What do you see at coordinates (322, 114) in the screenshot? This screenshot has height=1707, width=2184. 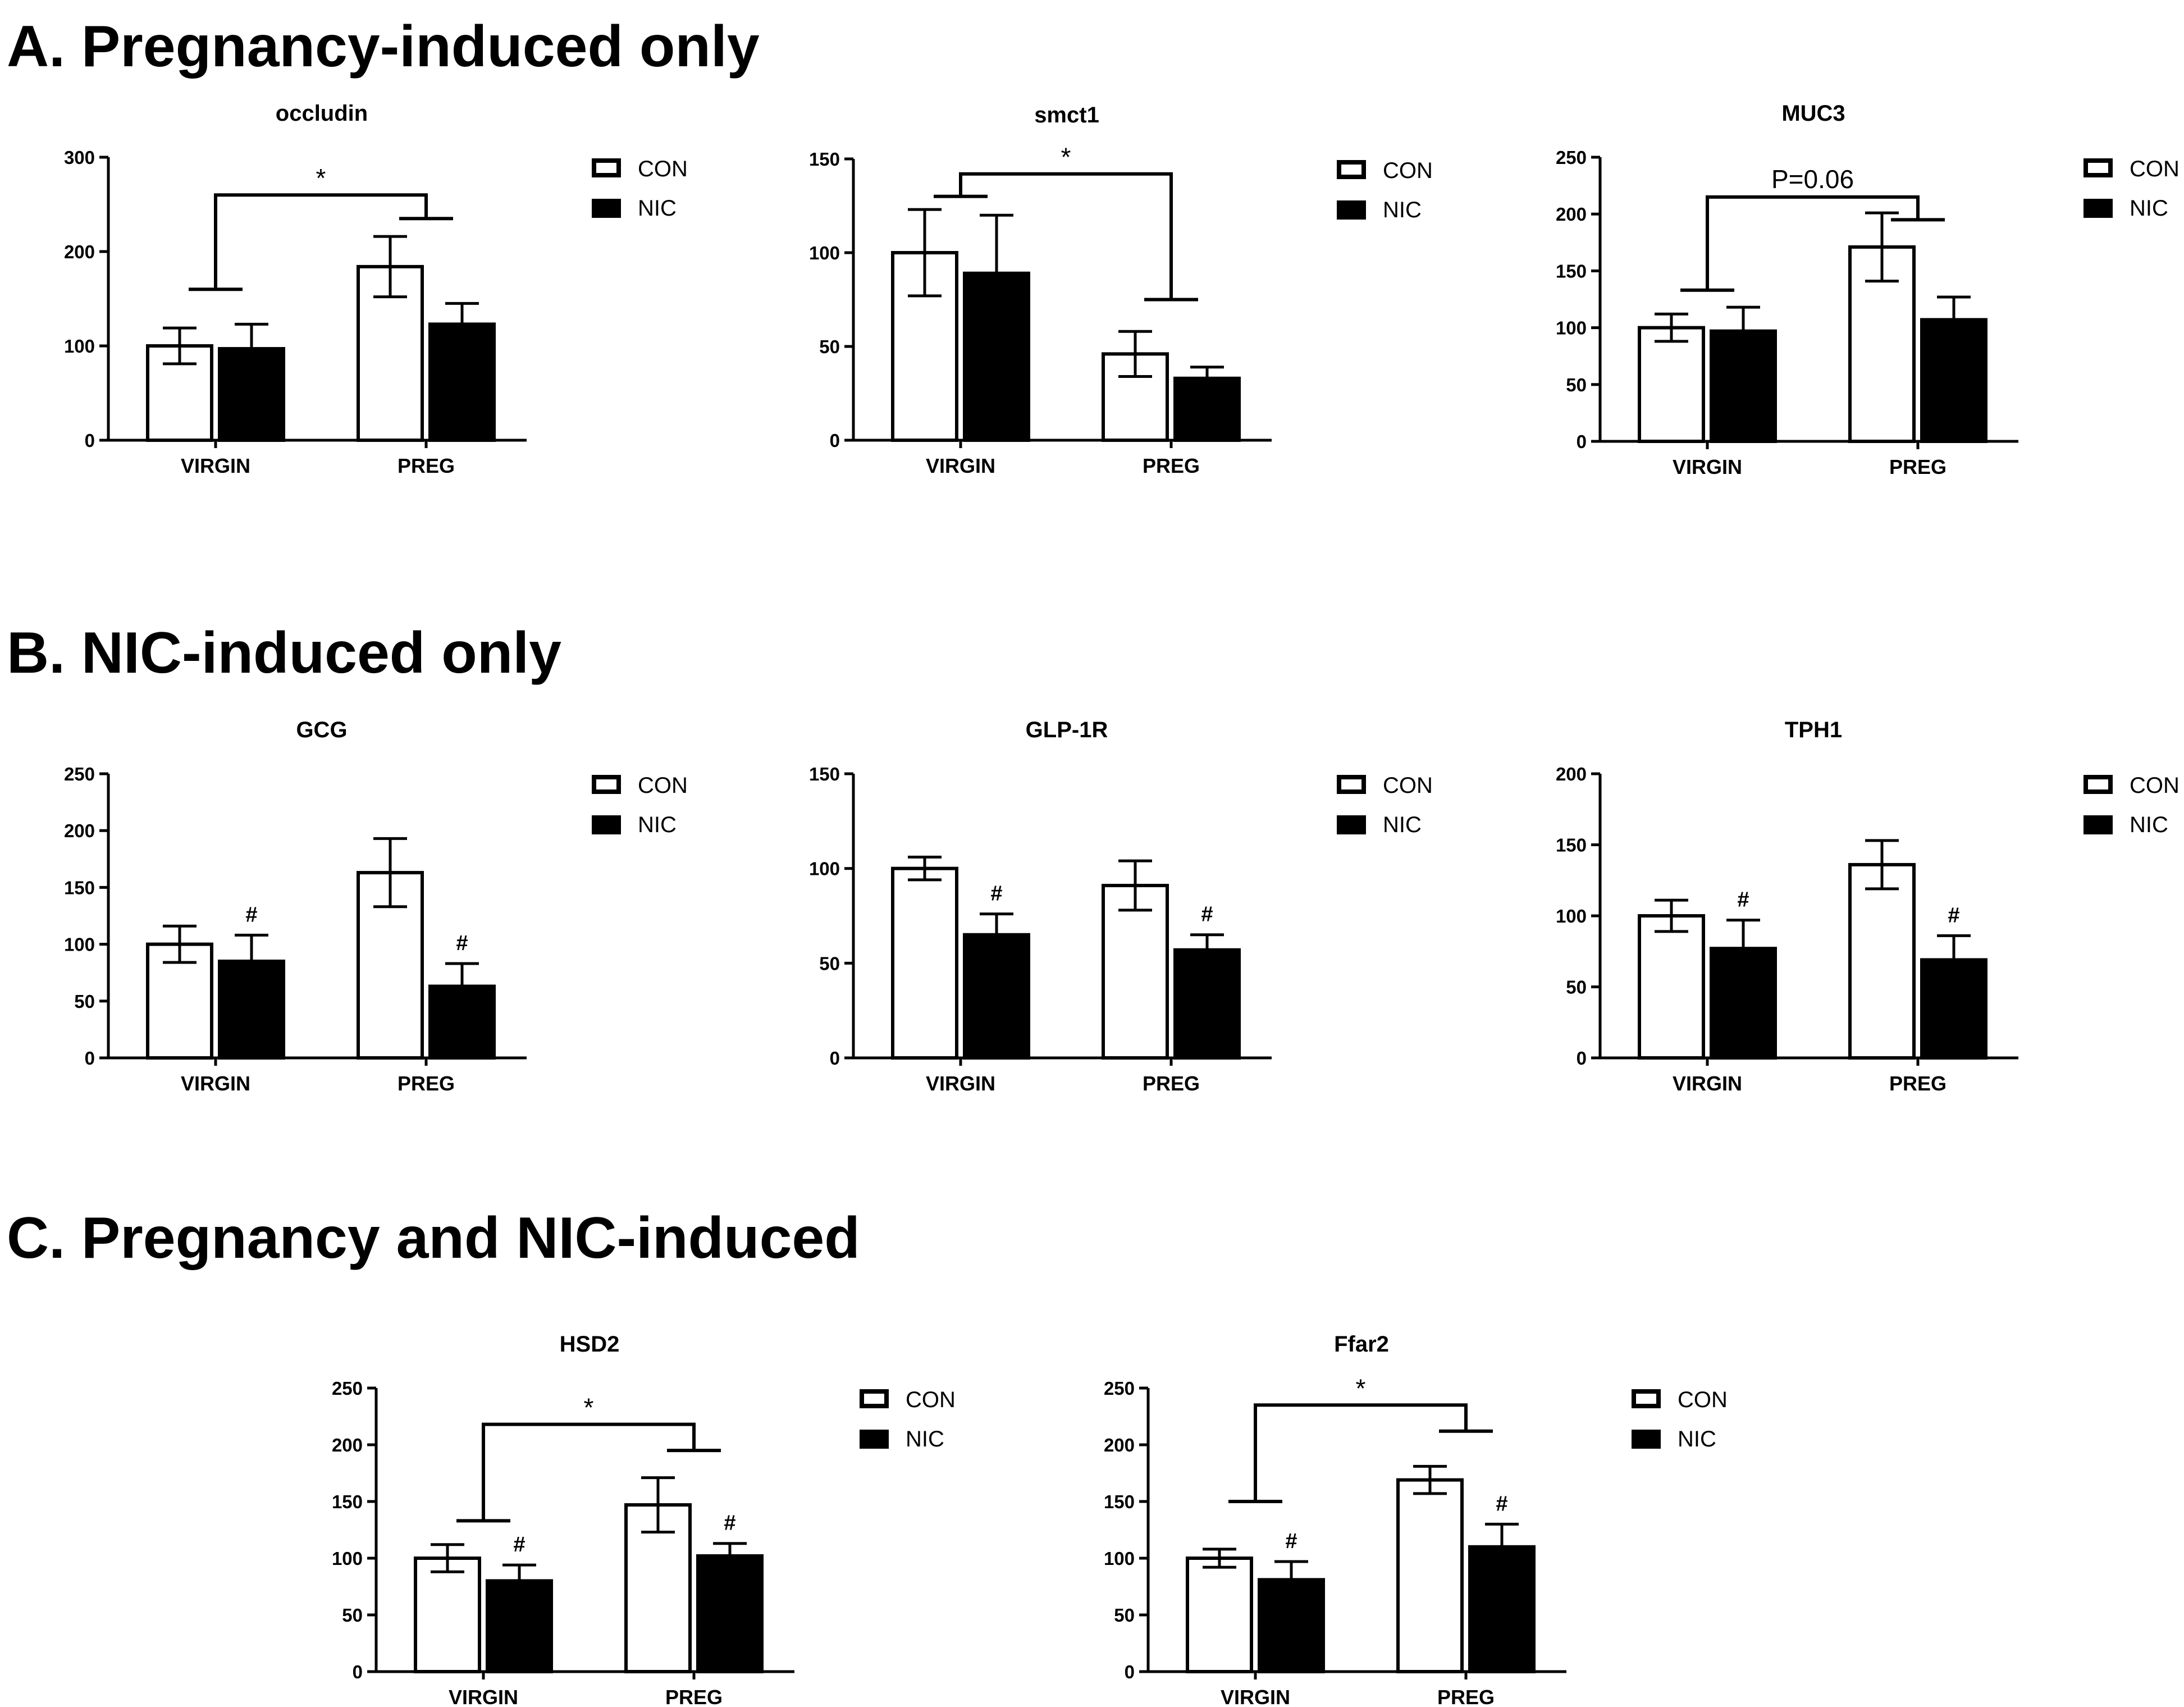 I see `chart-title: occludin` at bounding box center [322, 114].